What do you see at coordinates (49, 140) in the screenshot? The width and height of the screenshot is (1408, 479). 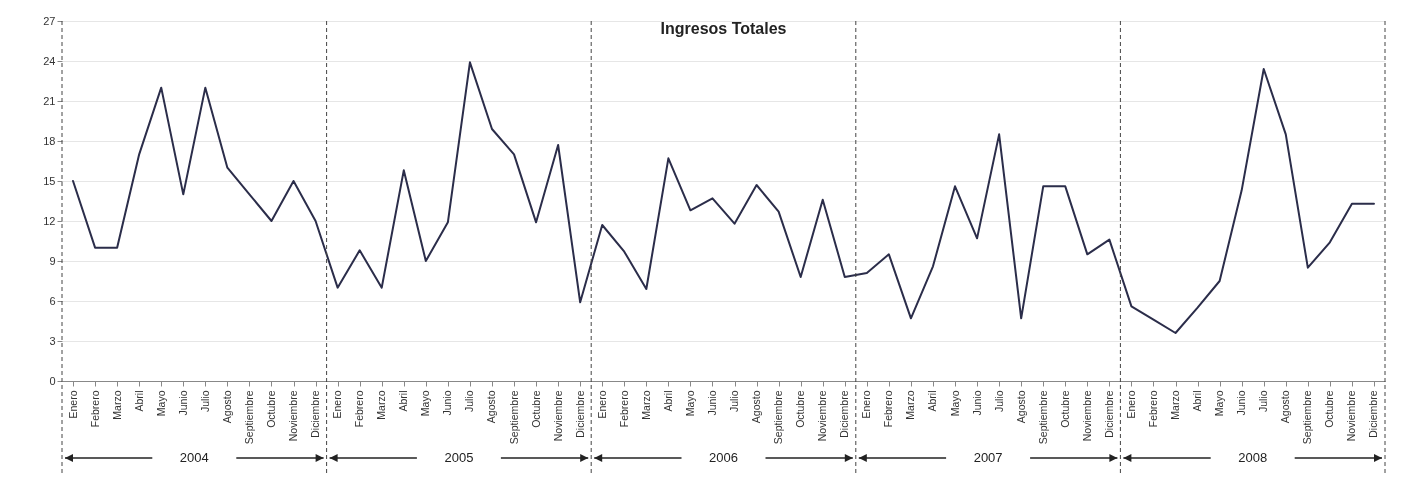 I see `y-tick-label: 18` at bounding box center [49, 140].